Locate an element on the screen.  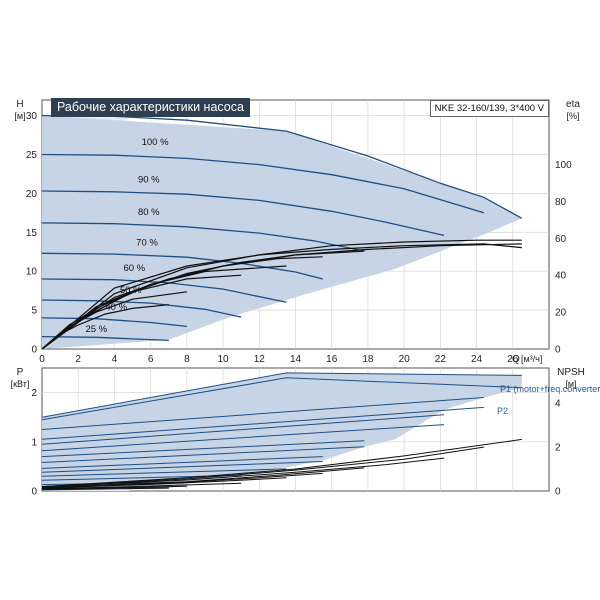
x-tick-label: 22 is located at coordinates (441, 359).